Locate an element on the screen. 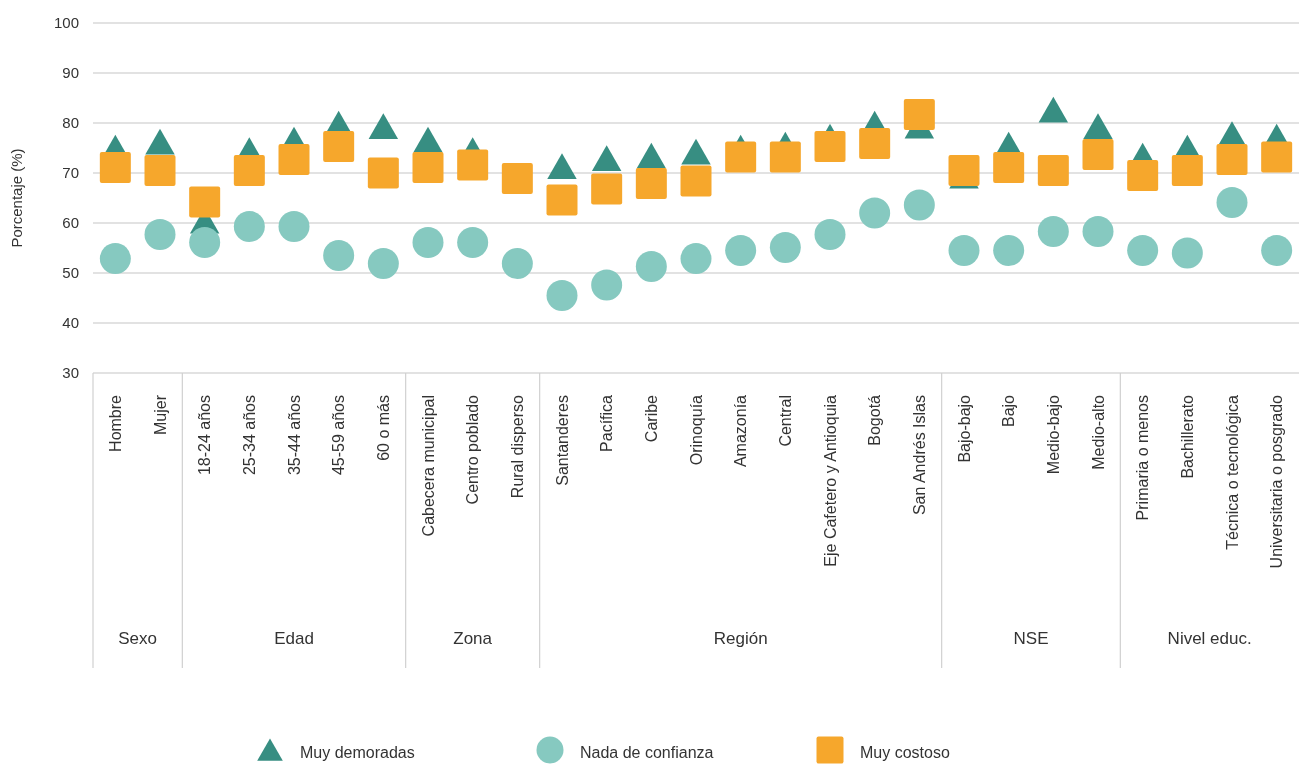 The height and width of the screenshot is (765, 1300). x-tick-label: Centro poblado is located at coordinates (473, 449).